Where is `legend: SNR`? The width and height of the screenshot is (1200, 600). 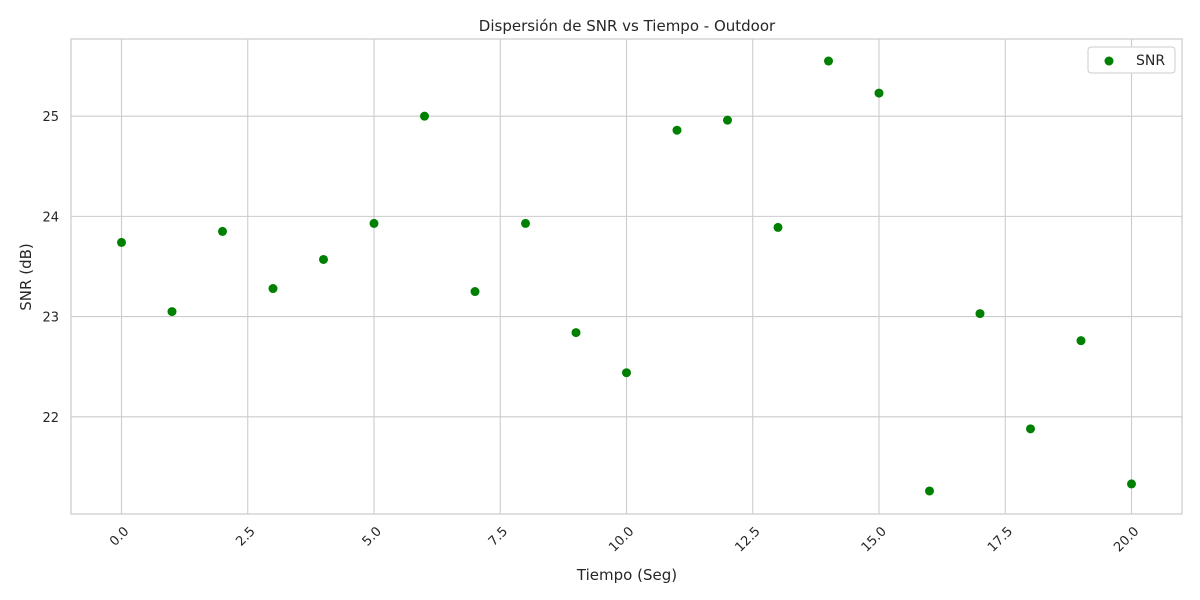 legend: SNR is located at coordinates (1131, 60).